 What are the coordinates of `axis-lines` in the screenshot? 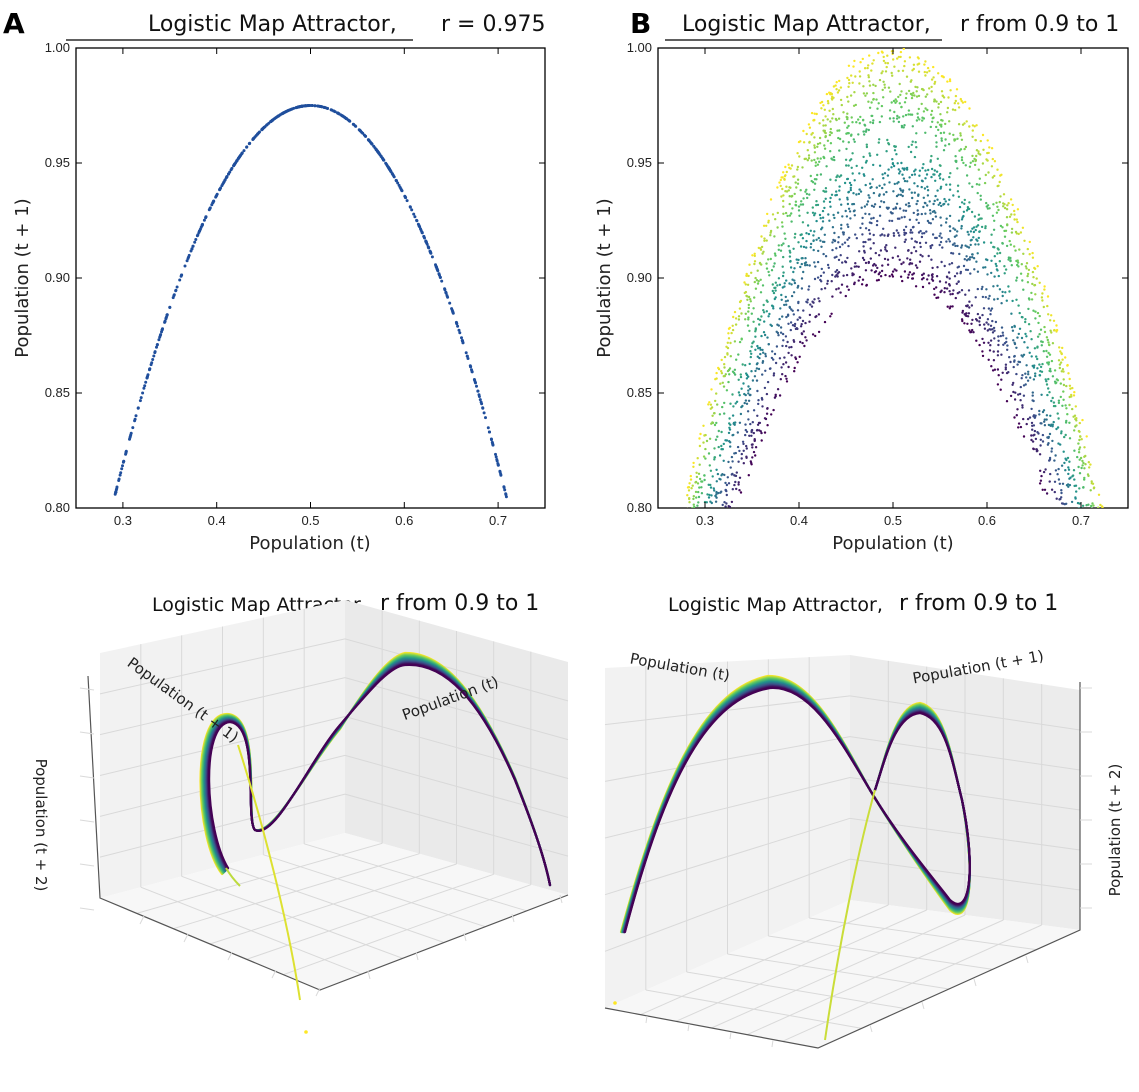 It's located at (328, 833).